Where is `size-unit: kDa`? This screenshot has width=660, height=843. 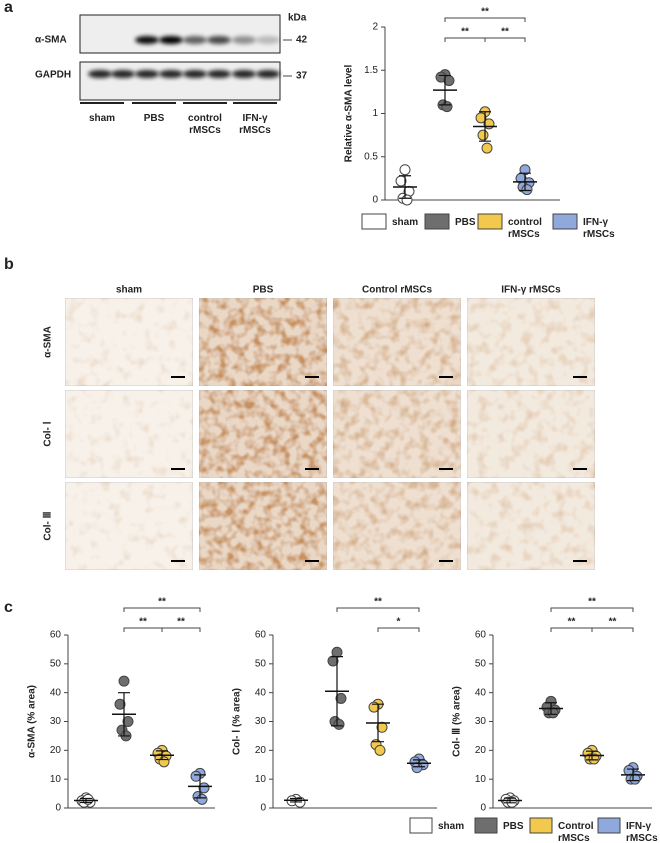 size-unit: kDa is located at coordinates (297, 18).